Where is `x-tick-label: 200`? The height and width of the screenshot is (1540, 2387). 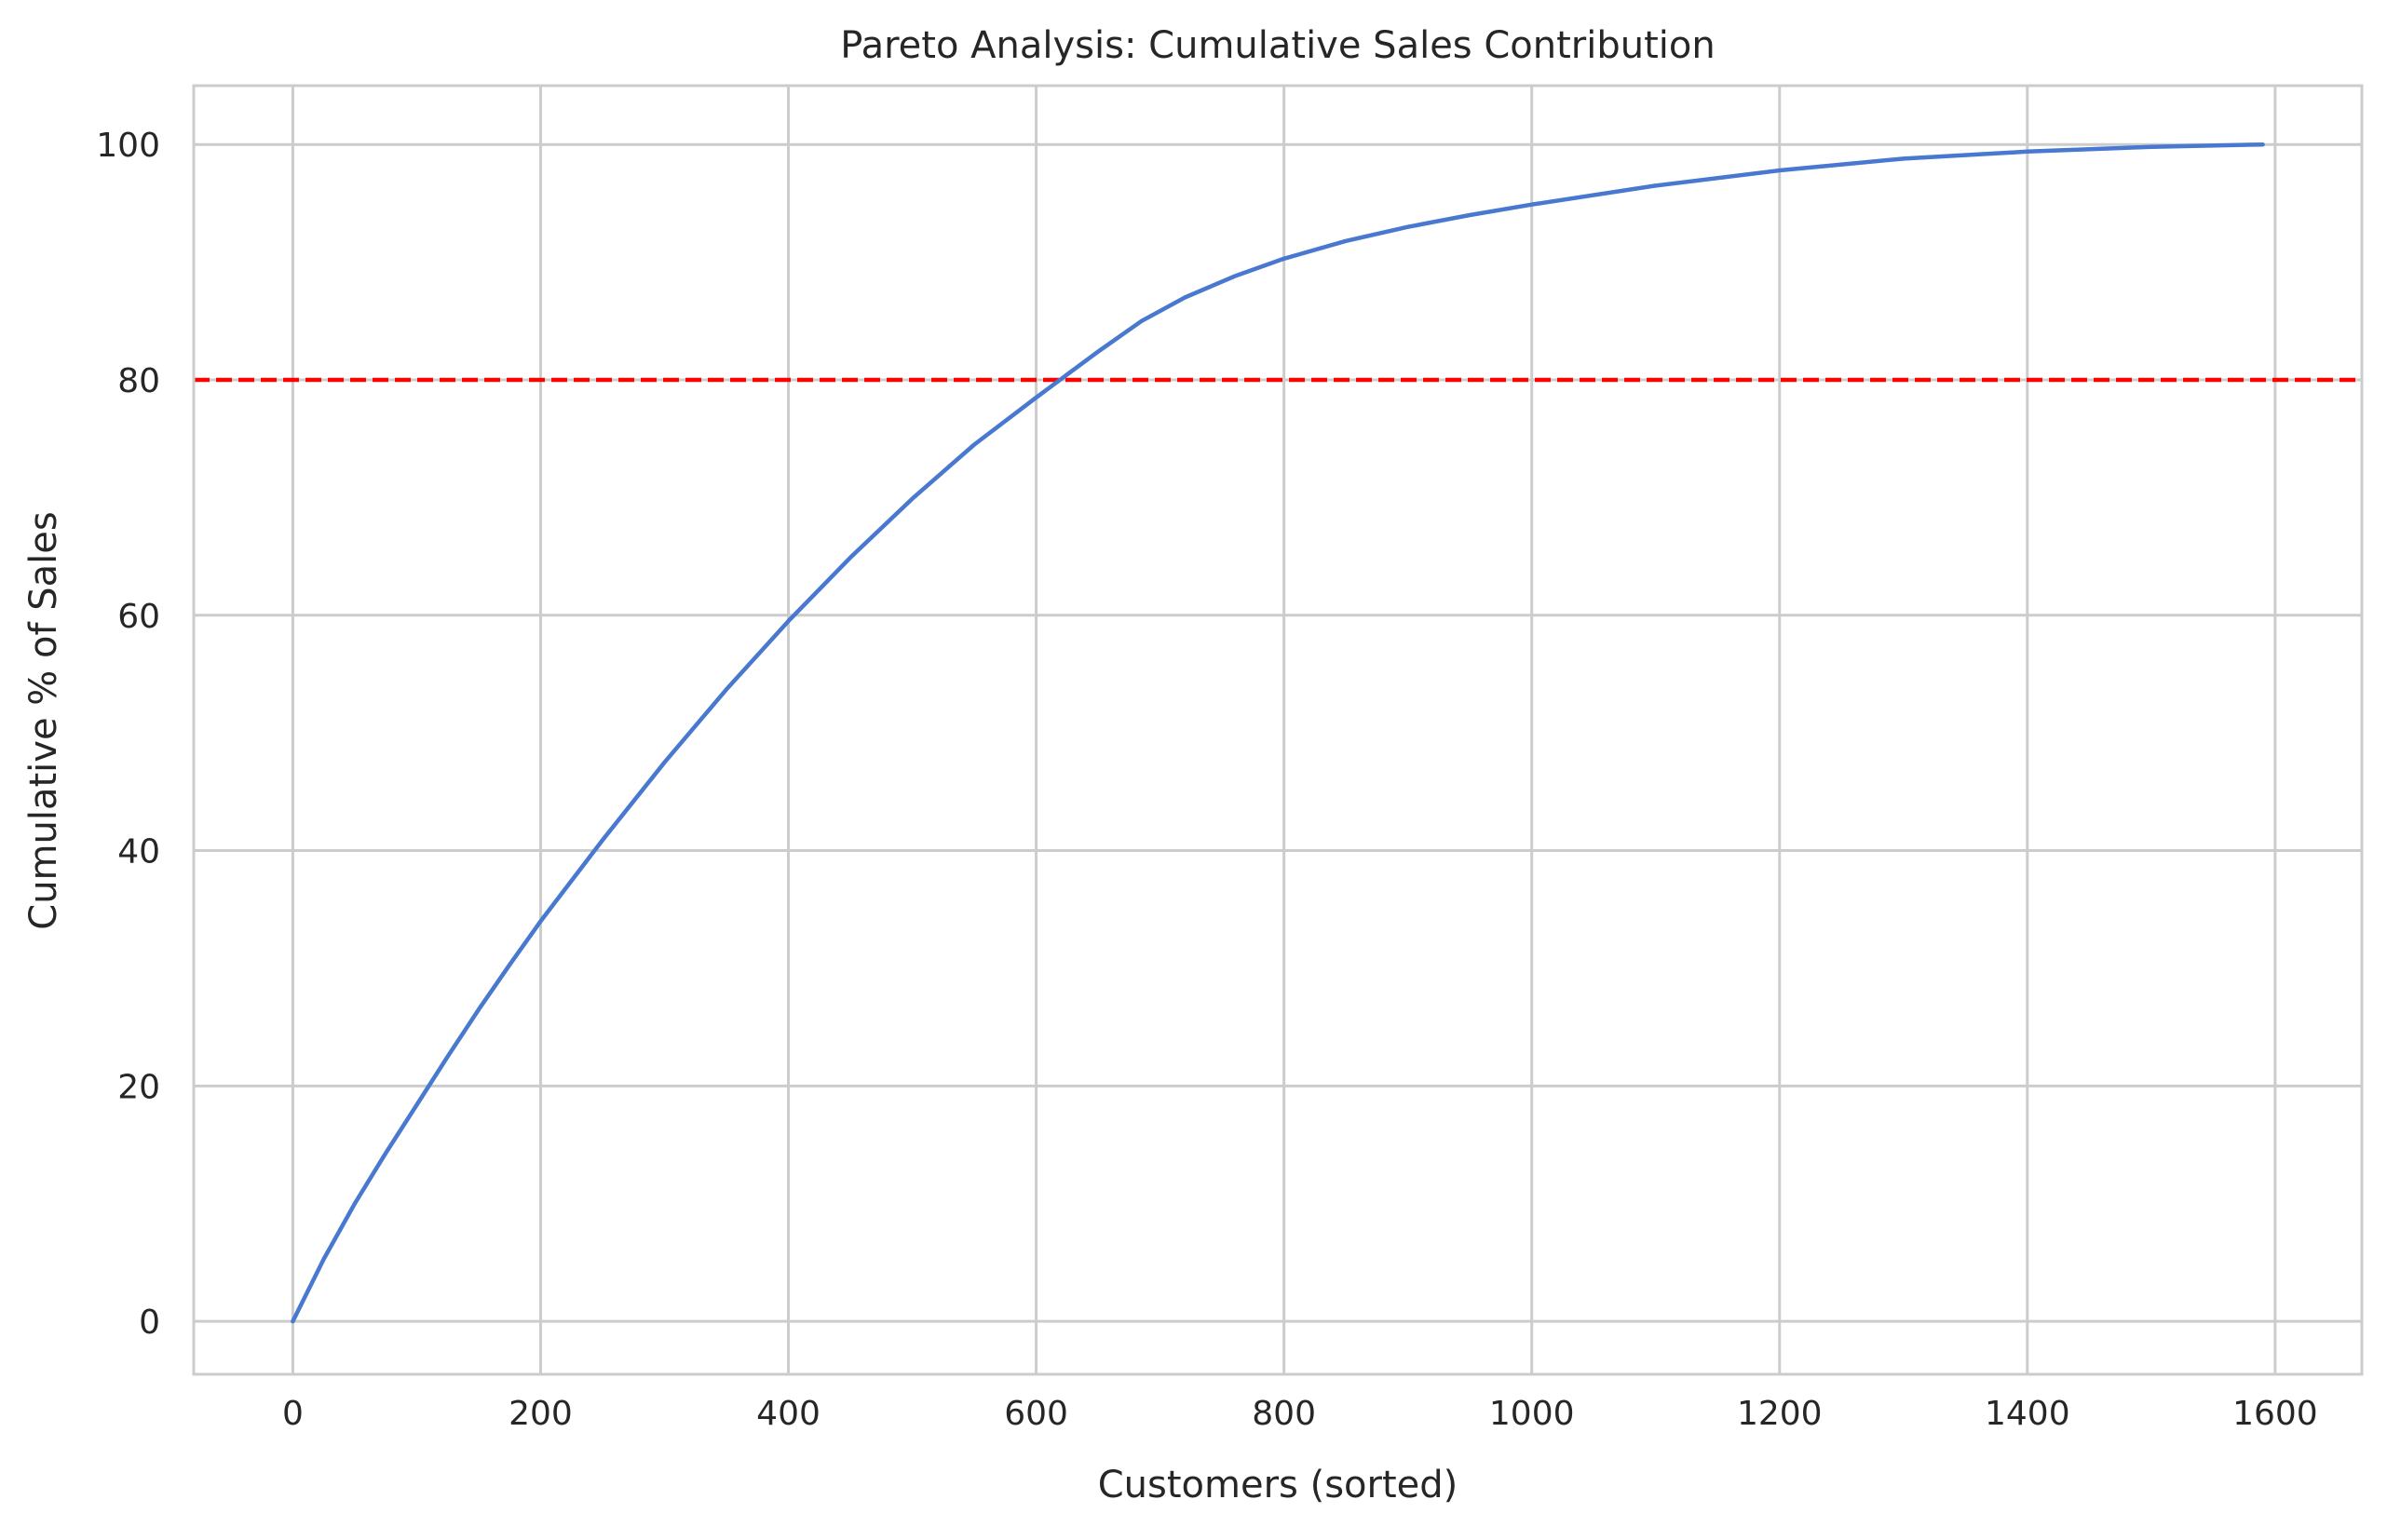
x-tick-label: 200 is located at coordinates (541, 1414).